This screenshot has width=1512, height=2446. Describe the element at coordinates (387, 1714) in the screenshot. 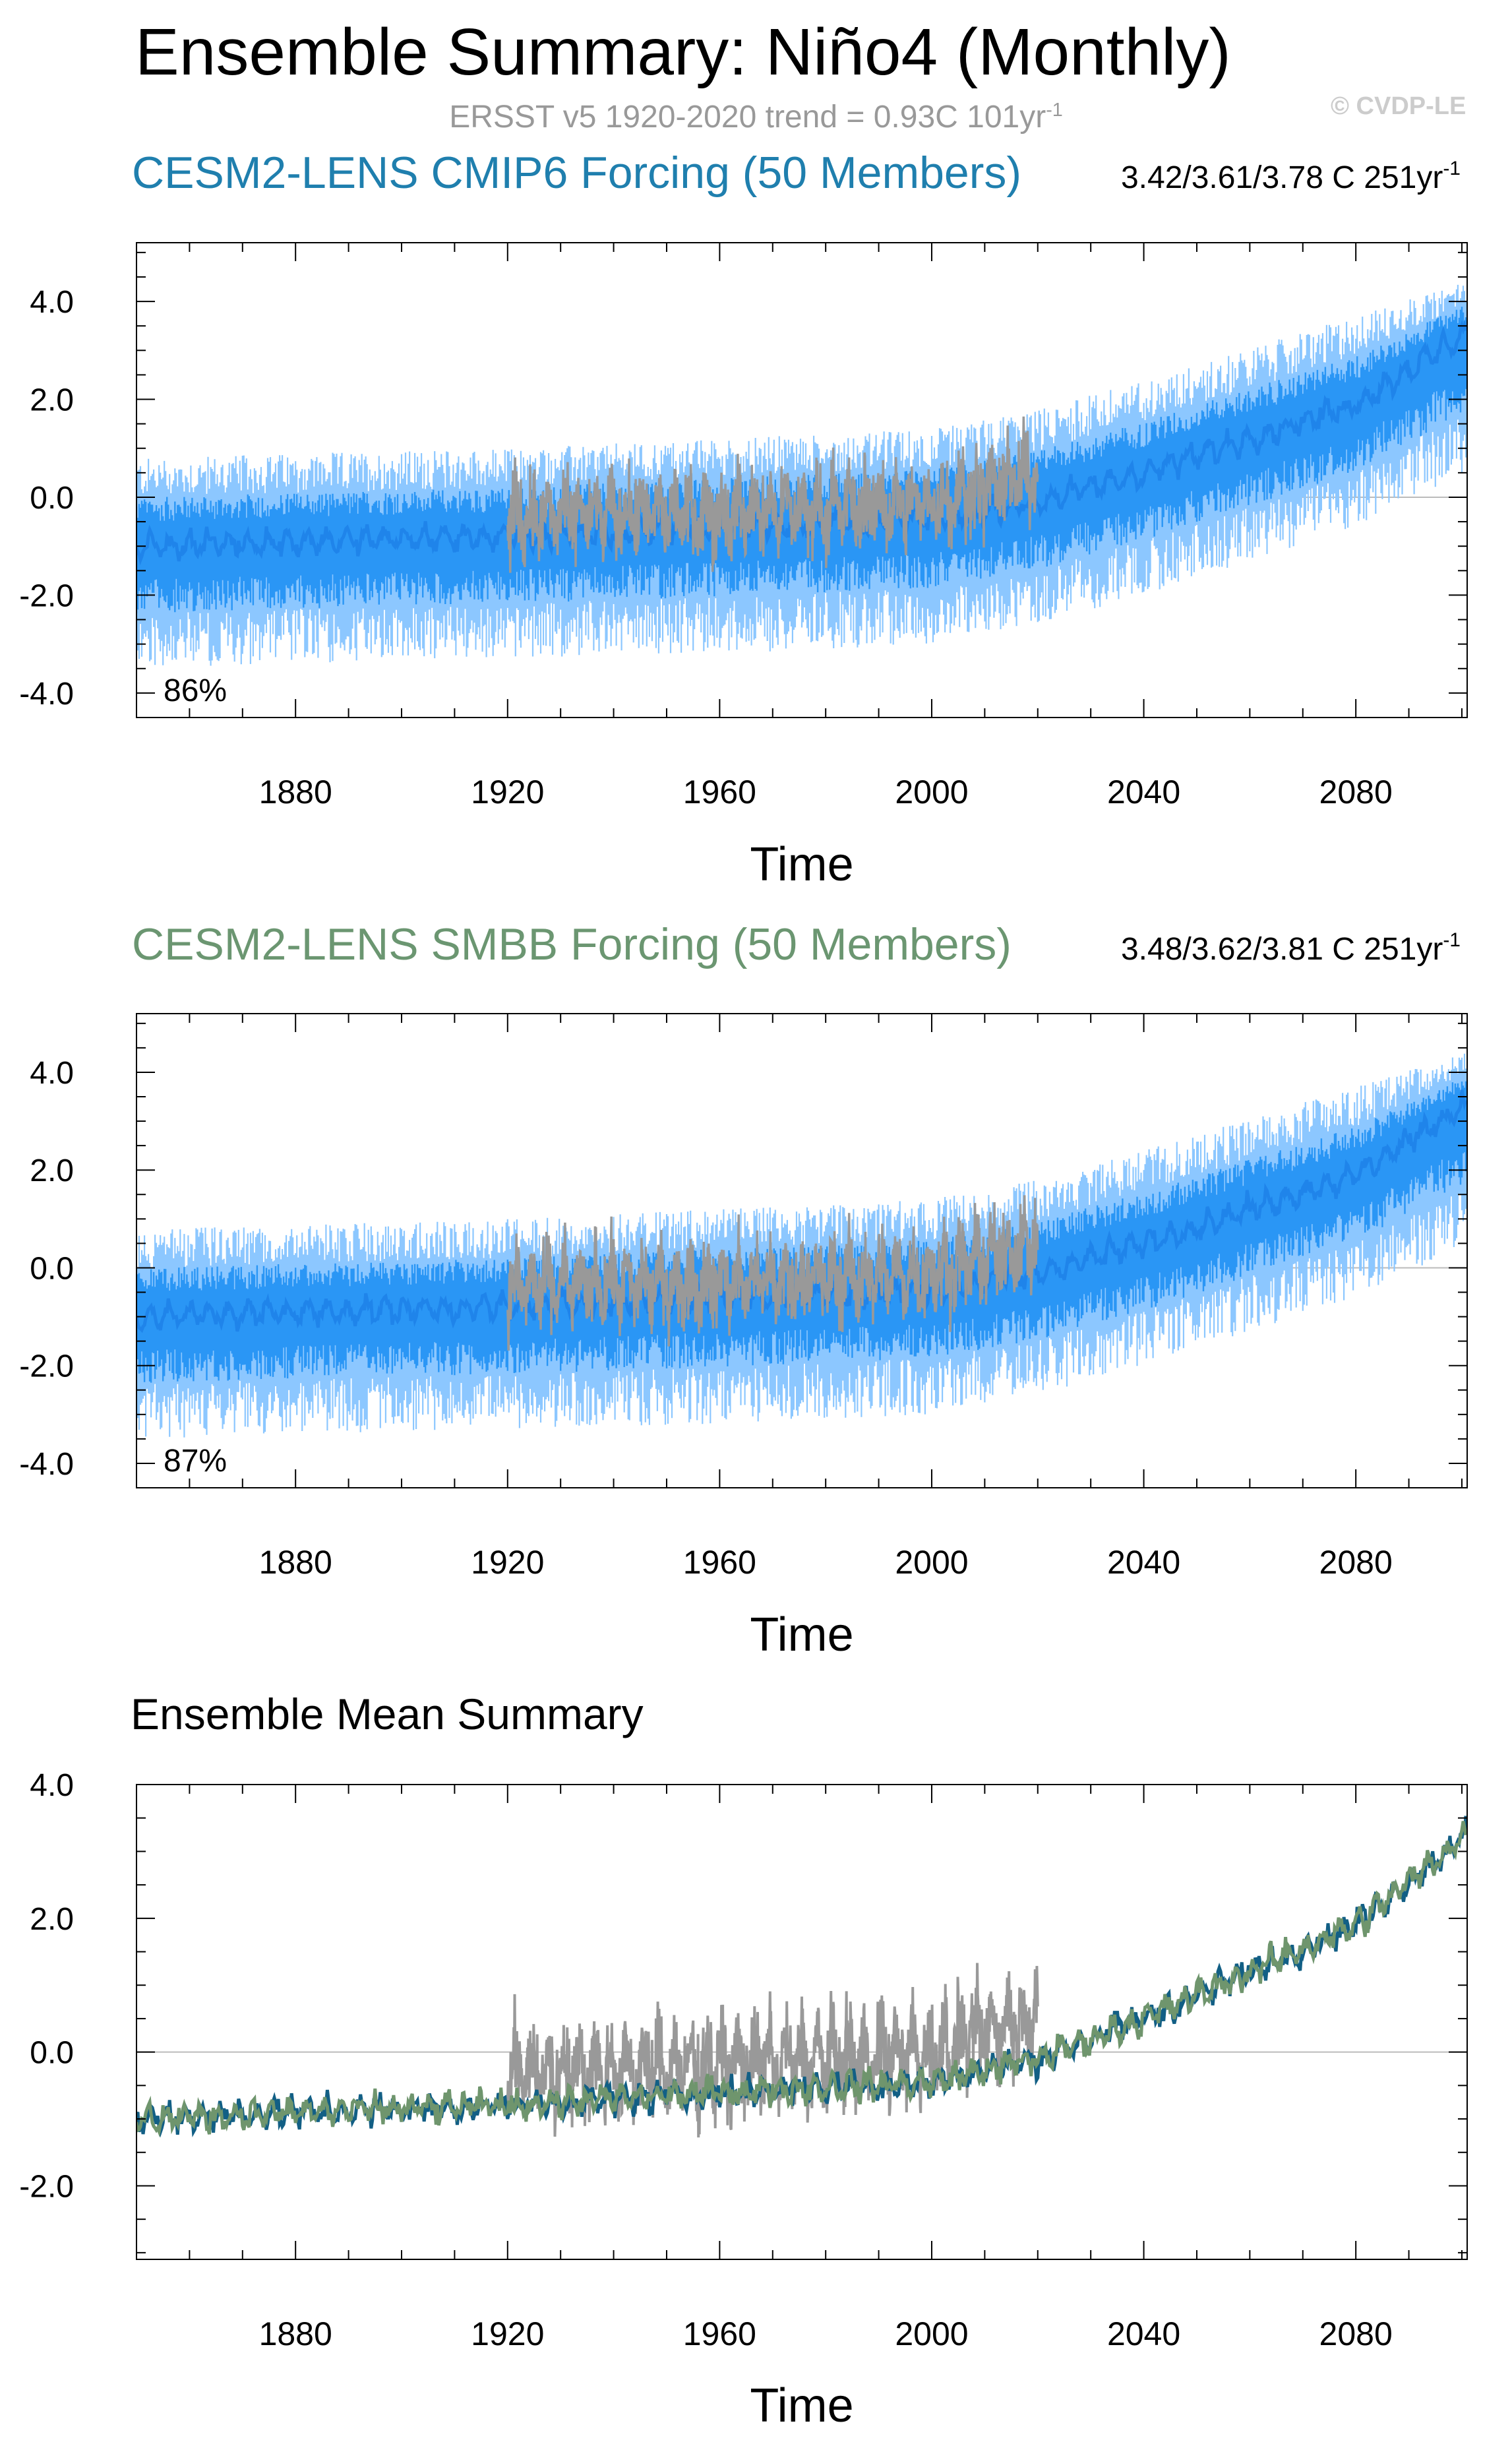

I see `chart-title: Ensemble Mean Summary` at that location.